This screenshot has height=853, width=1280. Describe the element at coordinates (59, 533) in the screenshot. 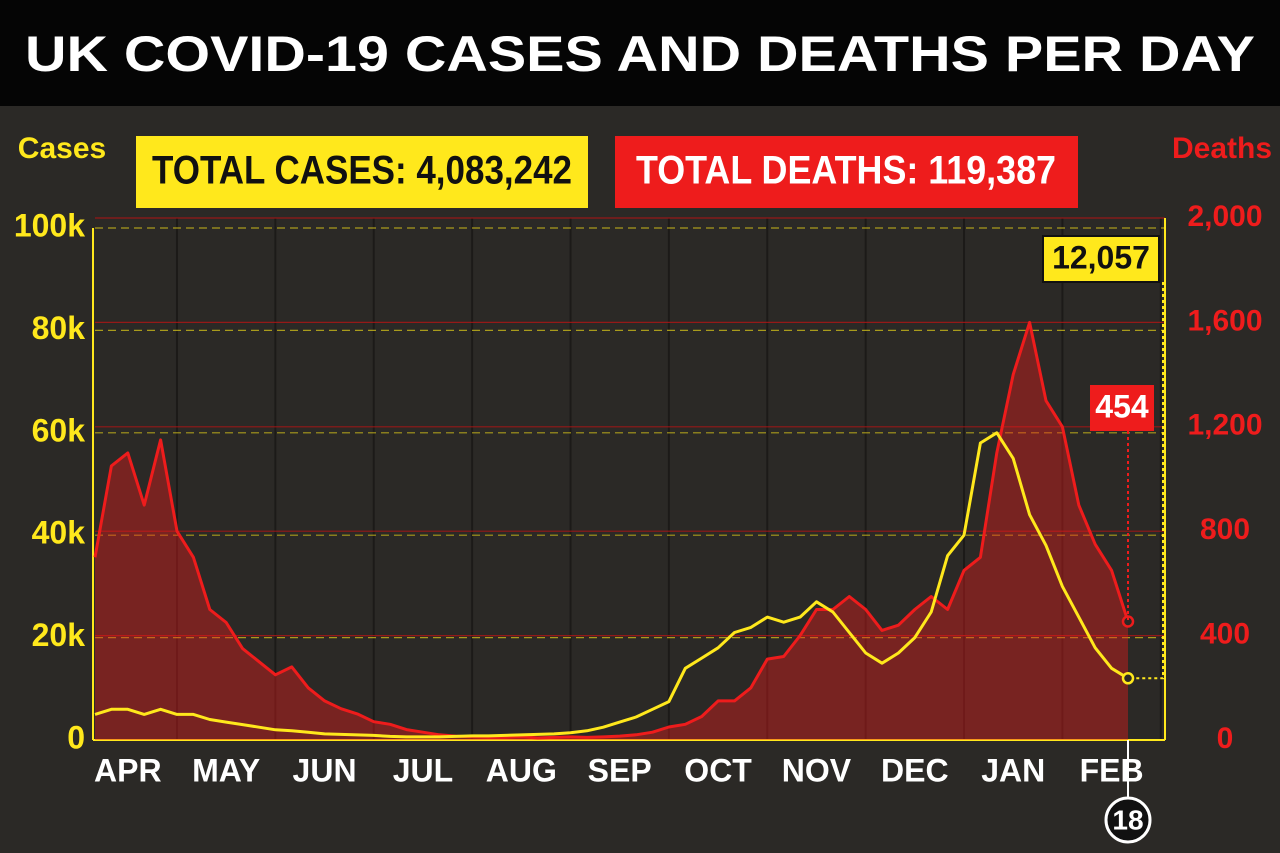

I see `y-tick-label: 40k` at that location.